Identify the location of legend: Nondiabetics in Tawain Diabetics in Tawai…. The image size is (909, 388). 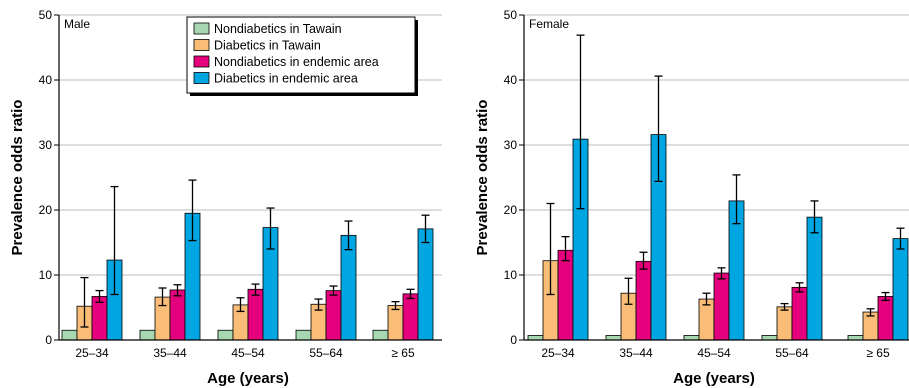
(302, 56).